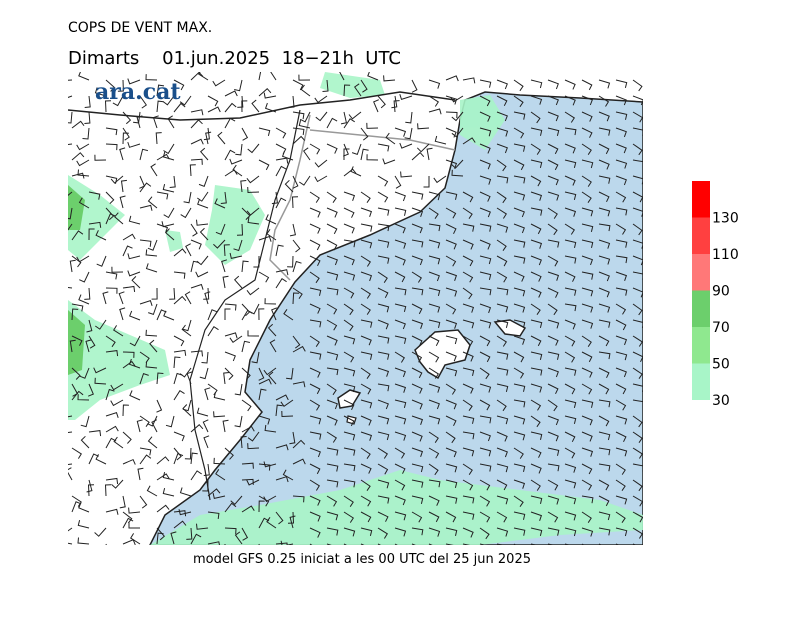  I want to click on menorca, so click(510, 328).